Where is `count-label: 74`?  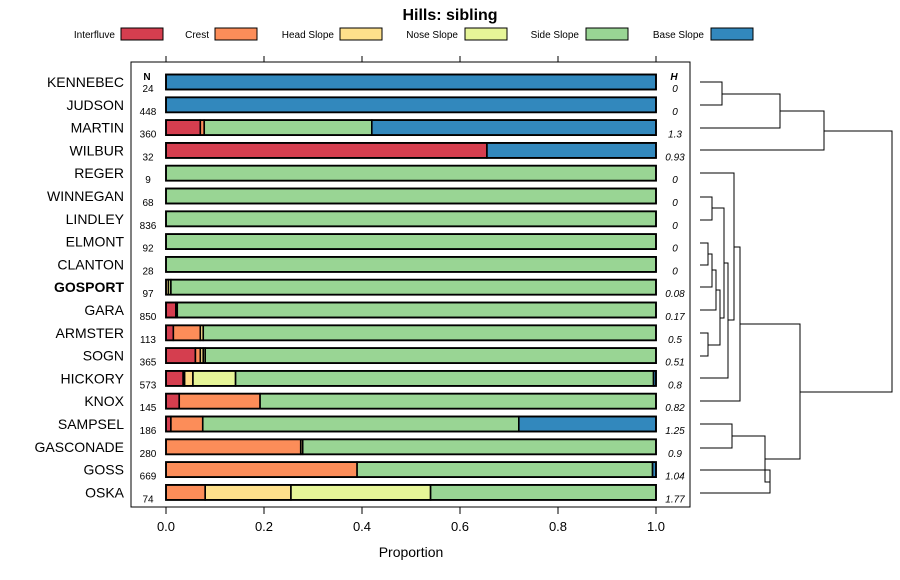 count-label: 74 is located at coordinates (148, 499).